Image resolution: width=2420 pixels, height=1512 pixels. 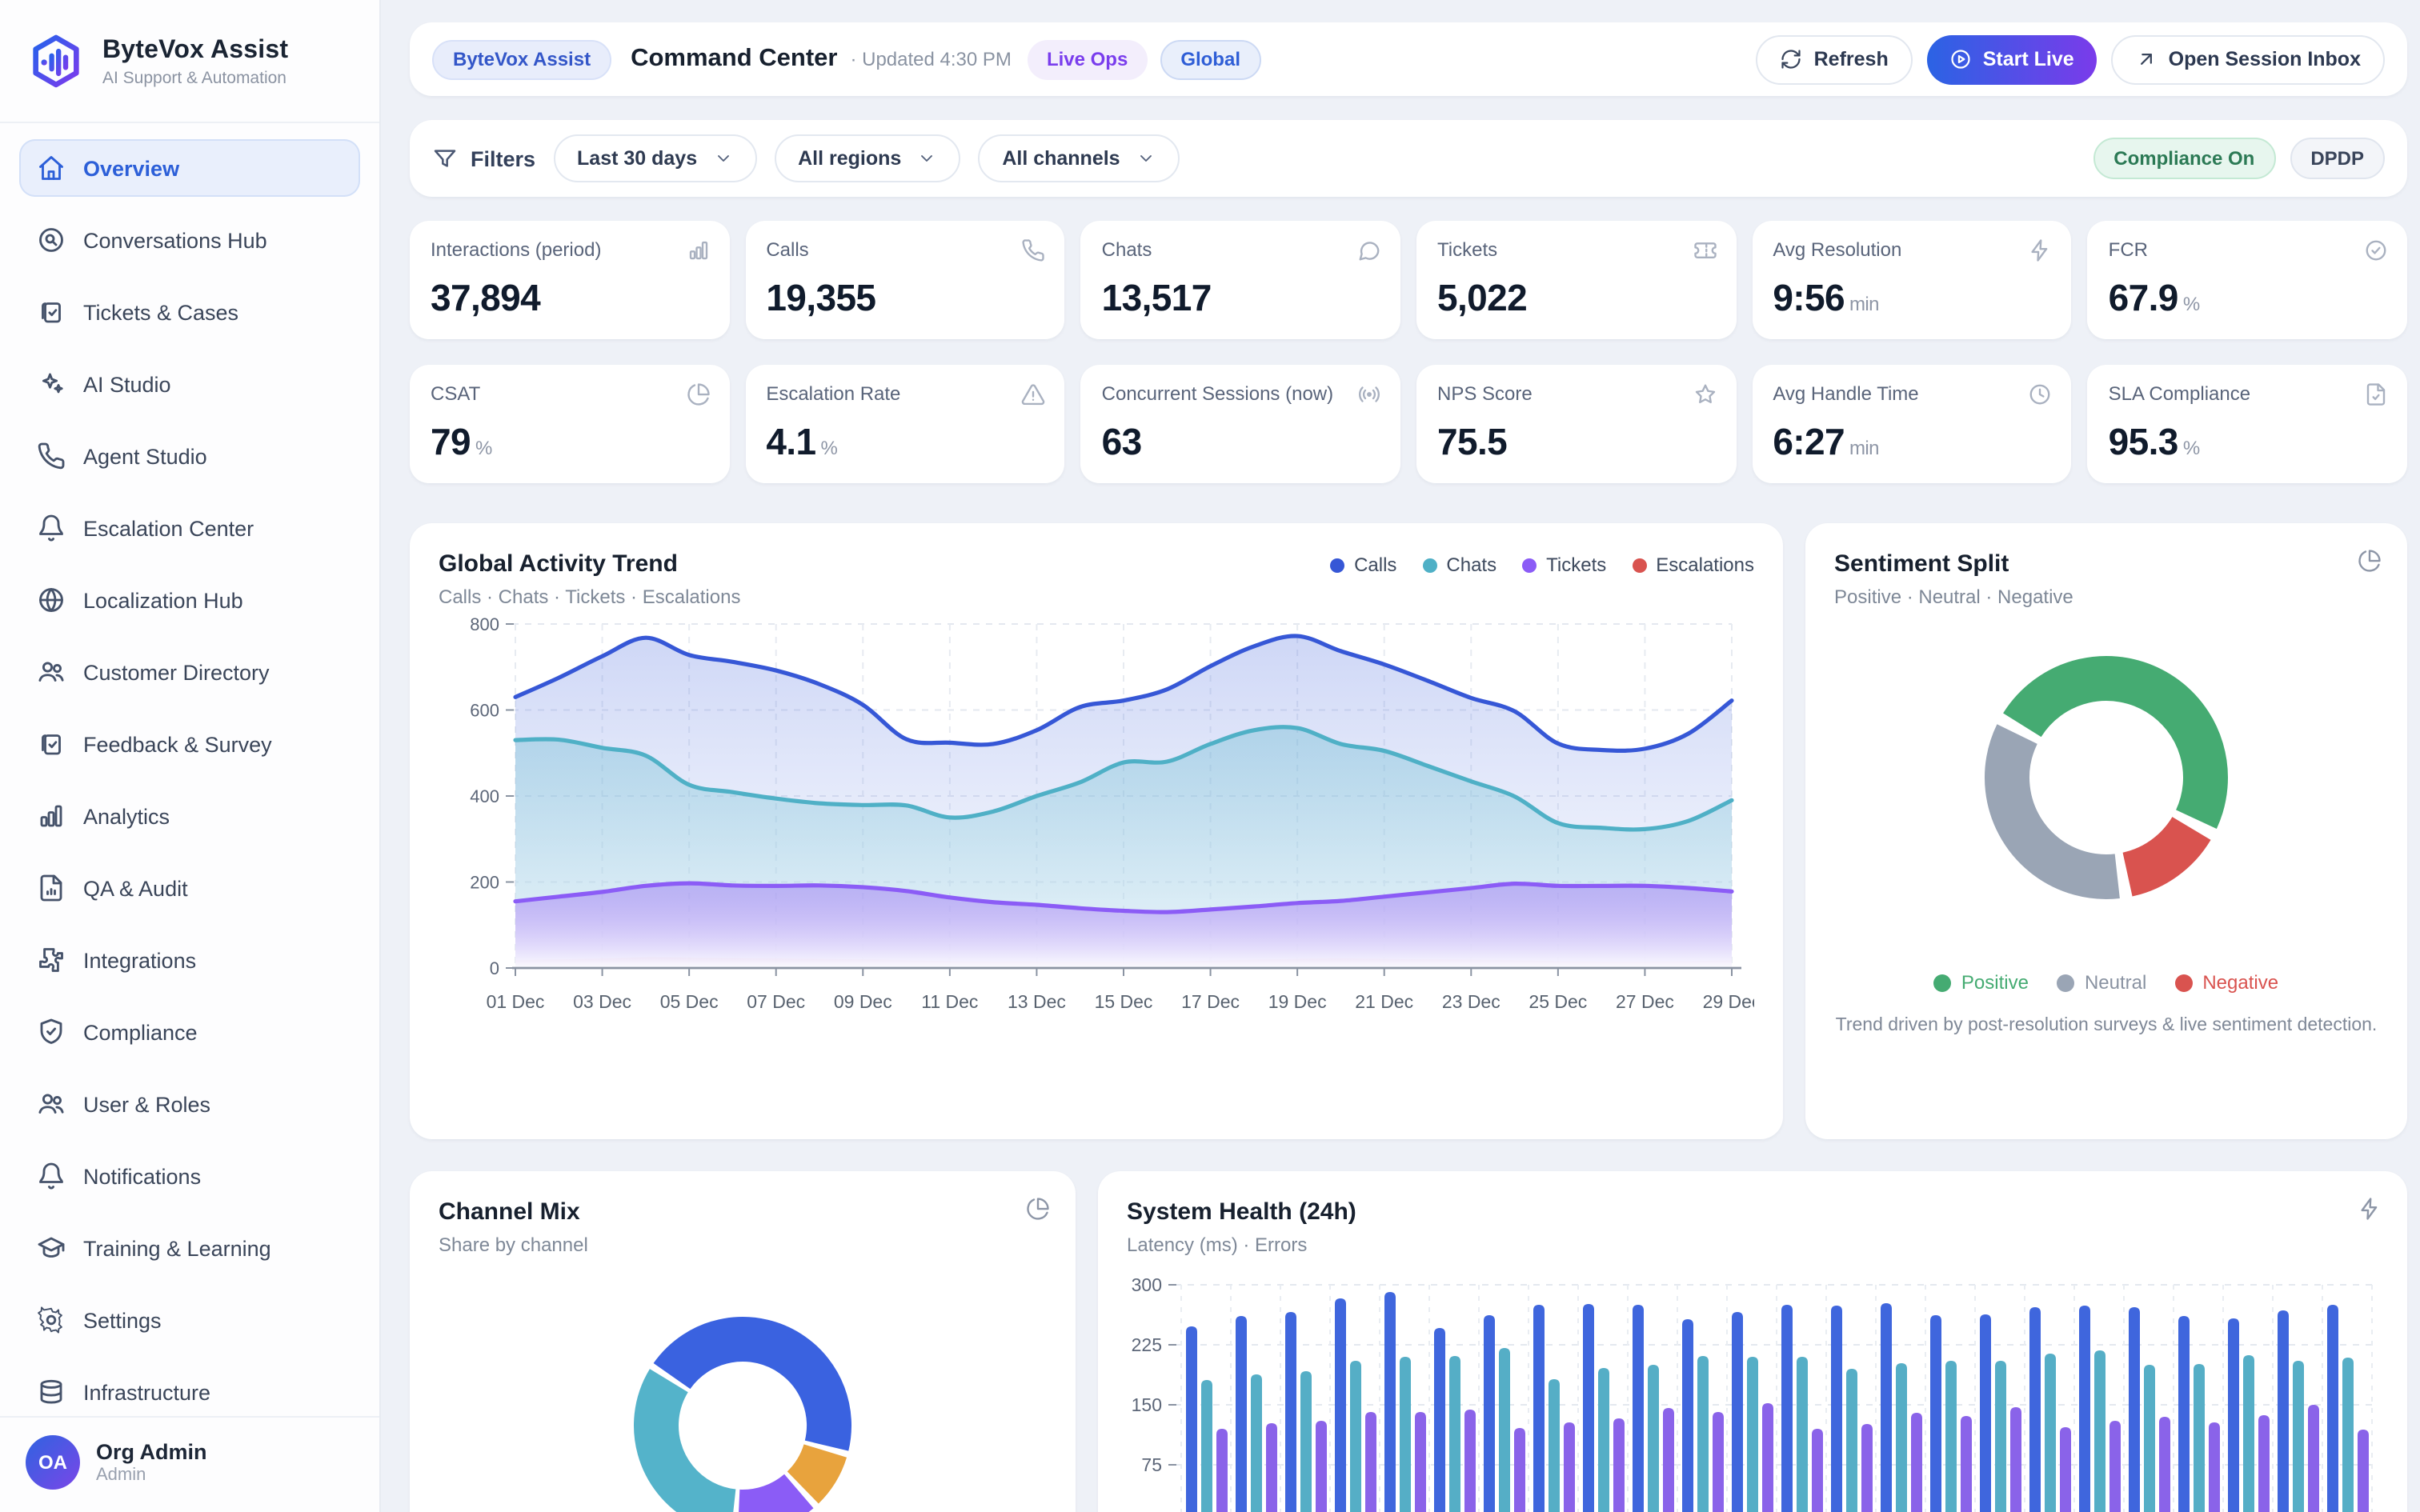 I want to click on legend-item-chats: Chats, so click(x=1459, y=565).